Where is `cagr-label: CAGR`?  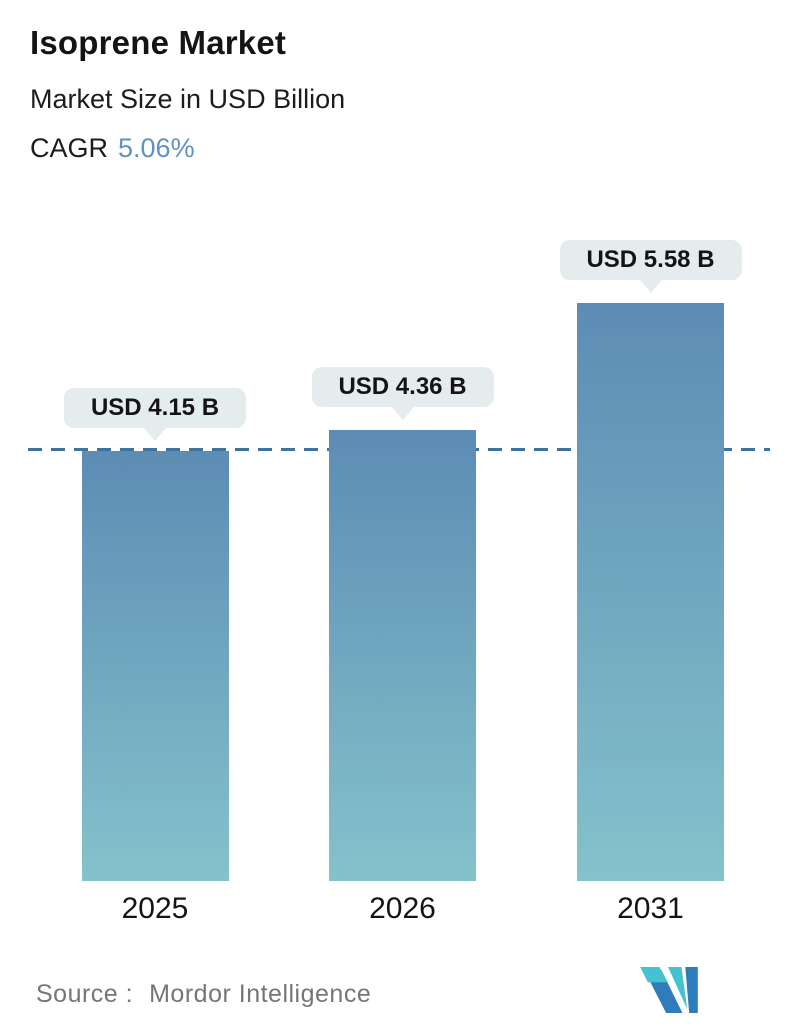
cagr-label: CAGR is located at coordinates (69, 148).